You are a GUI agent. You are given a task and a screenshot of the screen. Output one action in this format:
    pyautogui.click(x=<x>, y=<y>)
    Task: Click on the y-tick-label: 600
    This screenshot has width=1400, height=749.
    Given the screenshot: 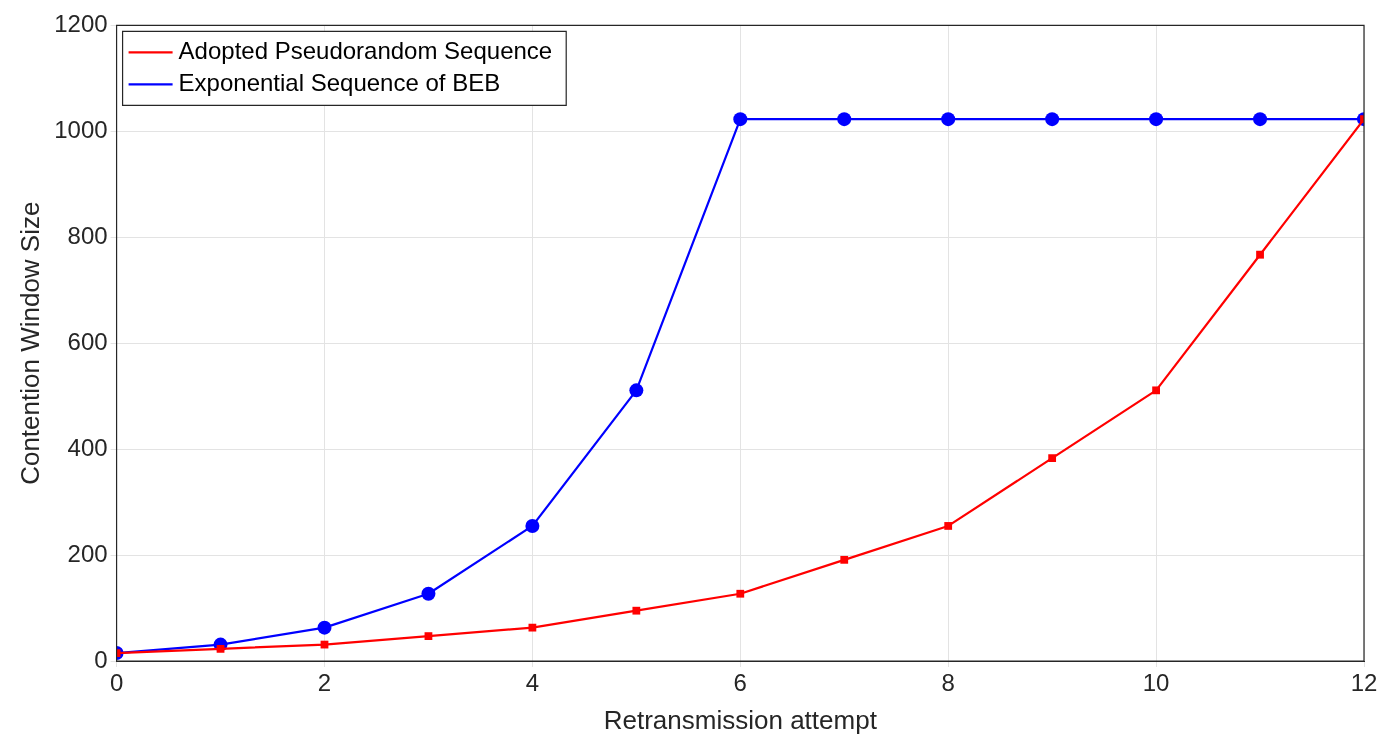 What is the action you would take?
    pyautogui.click(x=87, y=341)
    